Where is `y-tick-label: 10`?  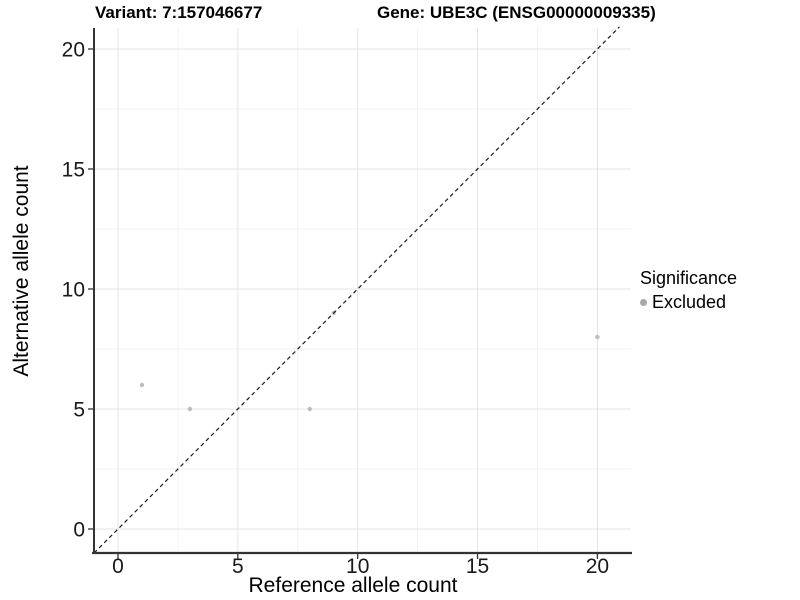 y-tick-label: 10 is located at coordinates (73, 290).